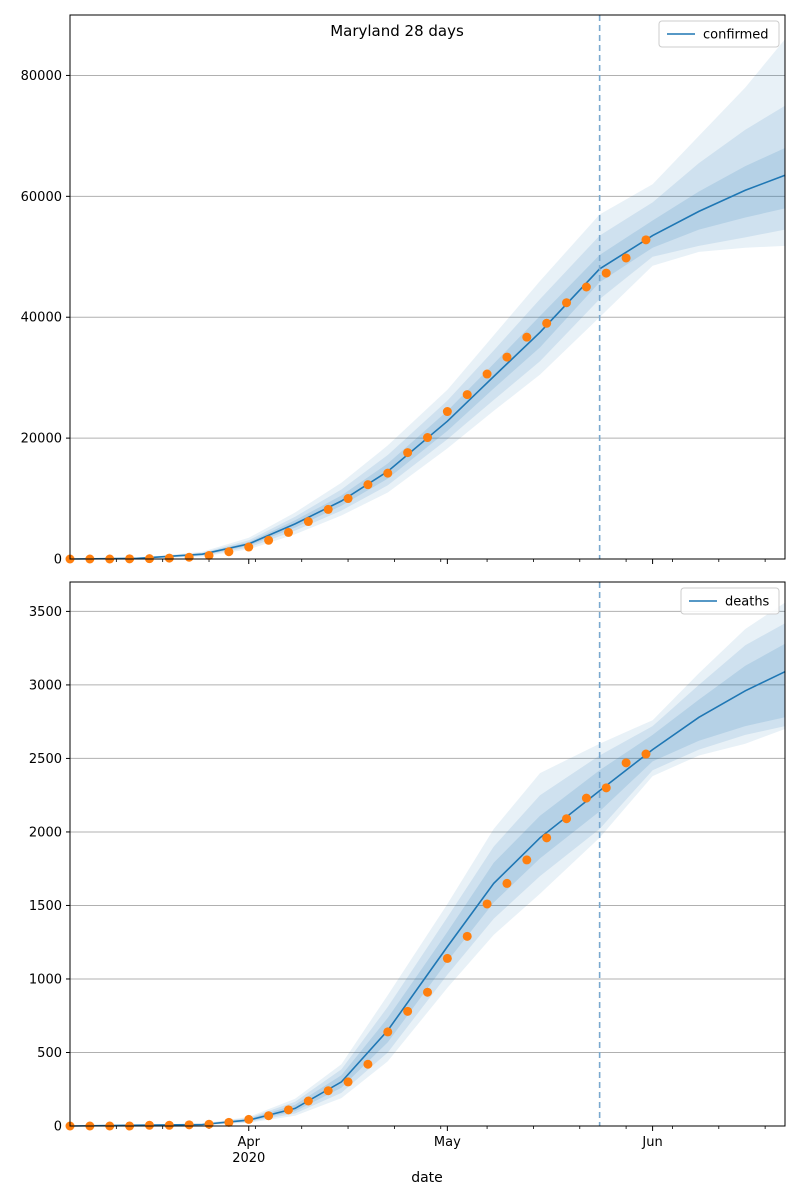  I want to click on legend: deaths, so click(730, 601).